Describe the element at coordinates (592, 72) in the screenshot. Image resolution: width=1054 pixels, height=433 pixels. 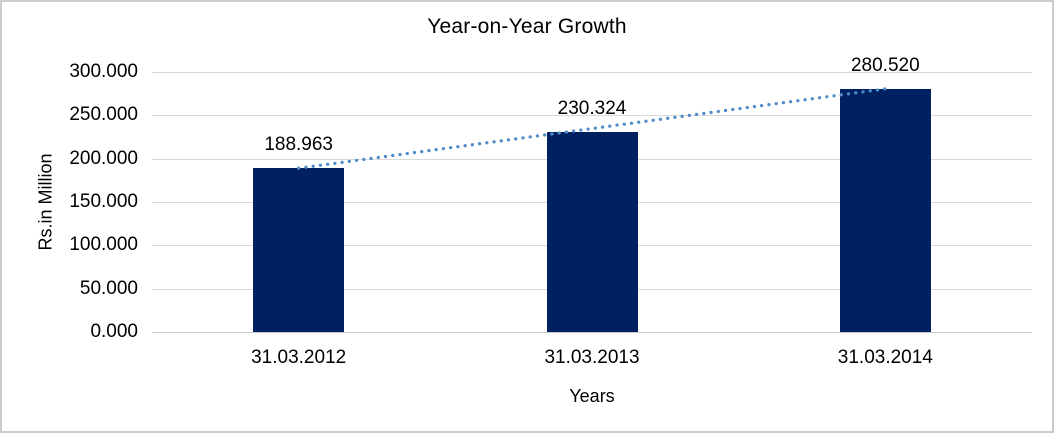
I see `gridline` at that location.